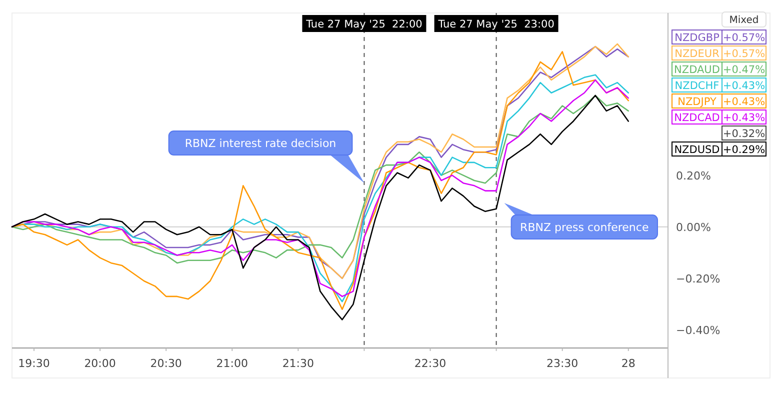  I want to click on text: +0.29%, so click(744, 150).